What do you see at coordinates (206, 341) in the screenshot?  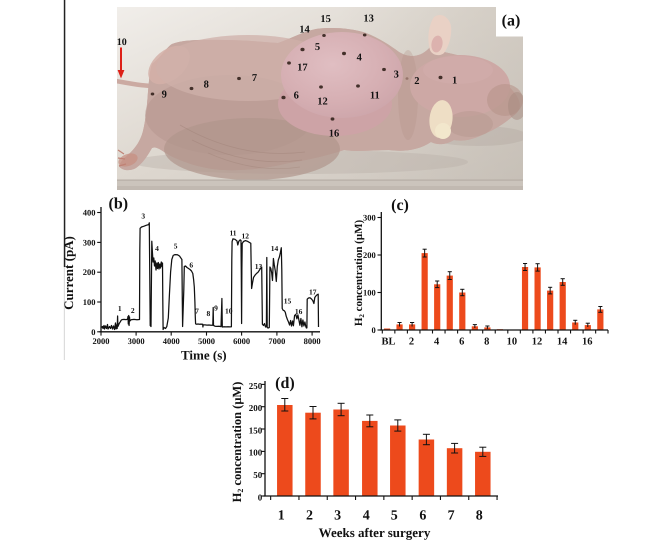 I see `svg-text: 5000` at bounding box center [206, 341].